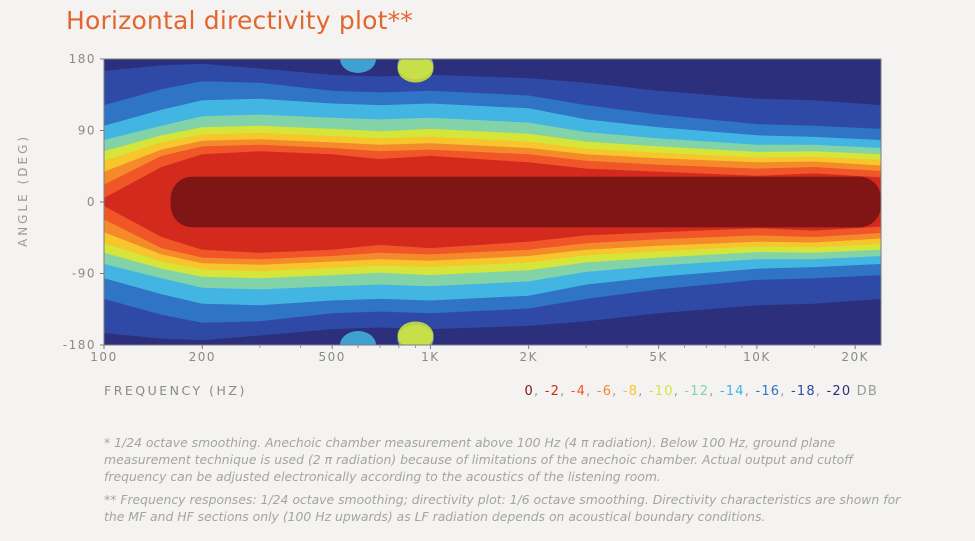  What do you see at coordinates (838, 391) in the screenshot?
I see `legend-level: -20` at bounding box center [838, 391].